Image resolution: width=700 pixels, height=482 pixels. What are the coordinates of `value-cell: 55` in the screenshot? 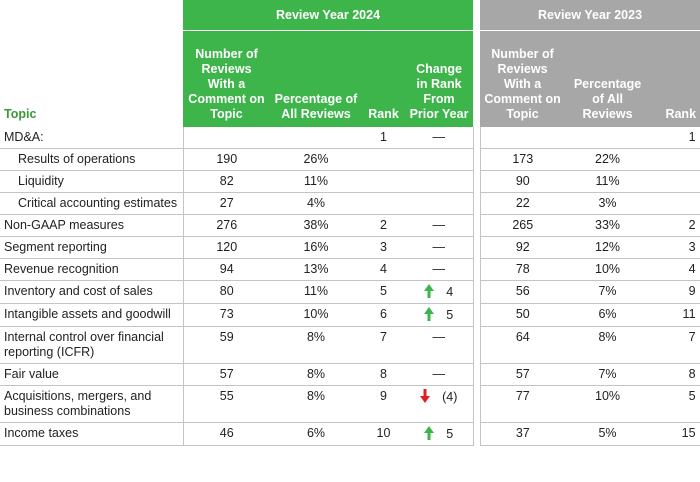 It's located at (226, 404).